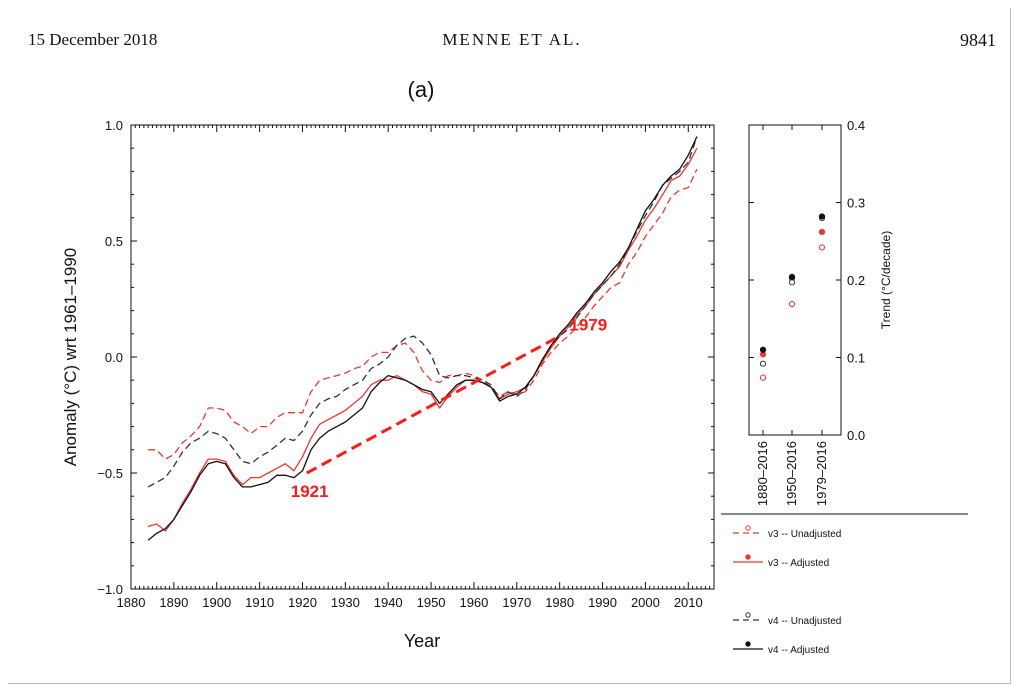 This screenshot has height=690, width=1024. What do you see at coordinates (512, 39) in the screenshot?
I see `header-authors: MENNE ET AL.` at bounding box center [512, 39].